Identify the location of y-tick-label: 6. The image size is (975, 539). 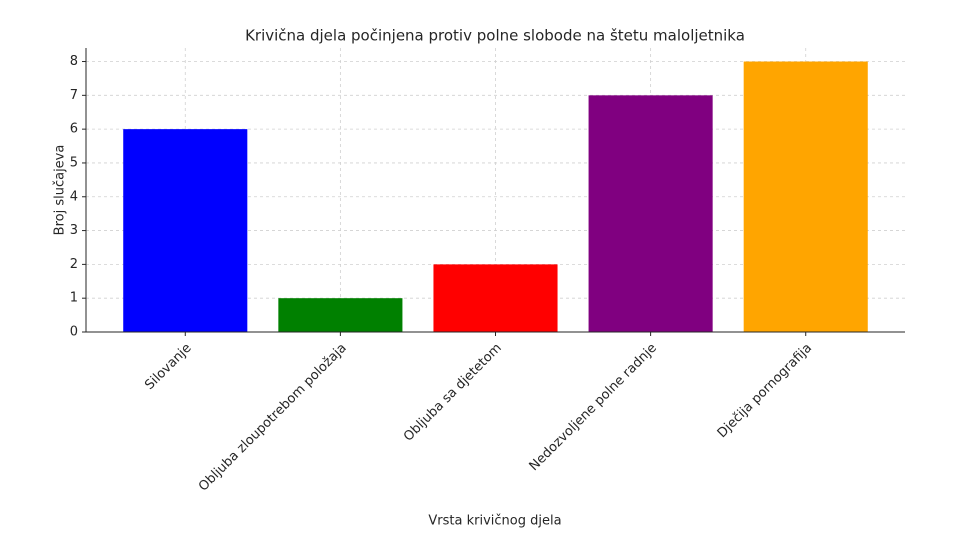
(74, 129).